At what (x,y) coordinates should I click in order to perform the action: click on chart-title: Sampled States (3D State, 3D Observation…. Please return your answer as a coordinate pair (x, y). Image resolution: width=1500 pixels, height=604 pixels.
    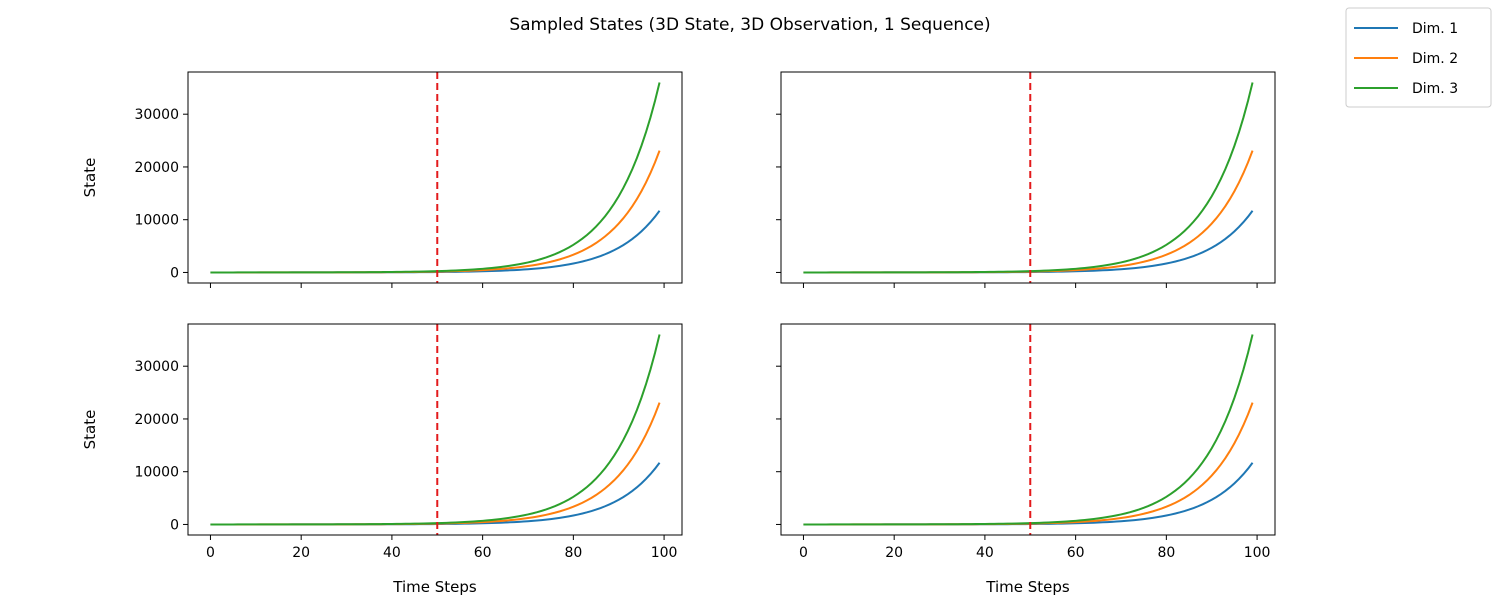
    Looking at the image, I should click on (749, 25).